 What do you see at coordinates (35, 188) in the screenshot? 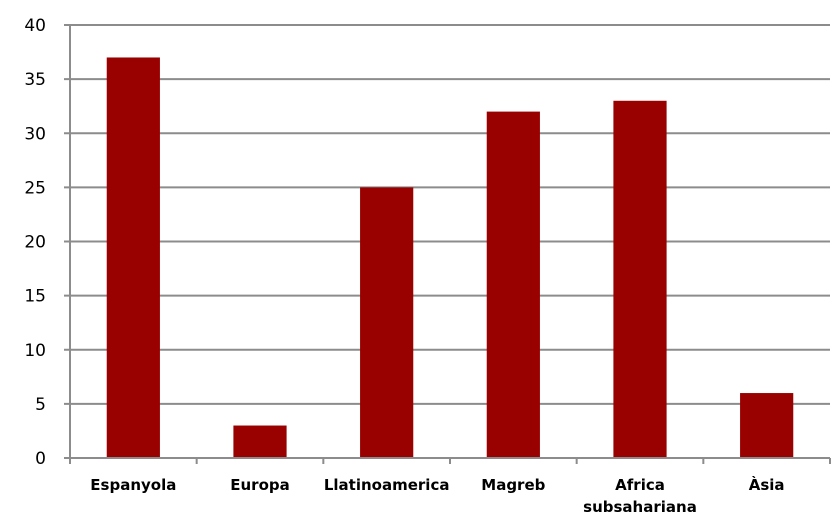
I see `y-tick-label: 25` at bounding box center [35, 188].